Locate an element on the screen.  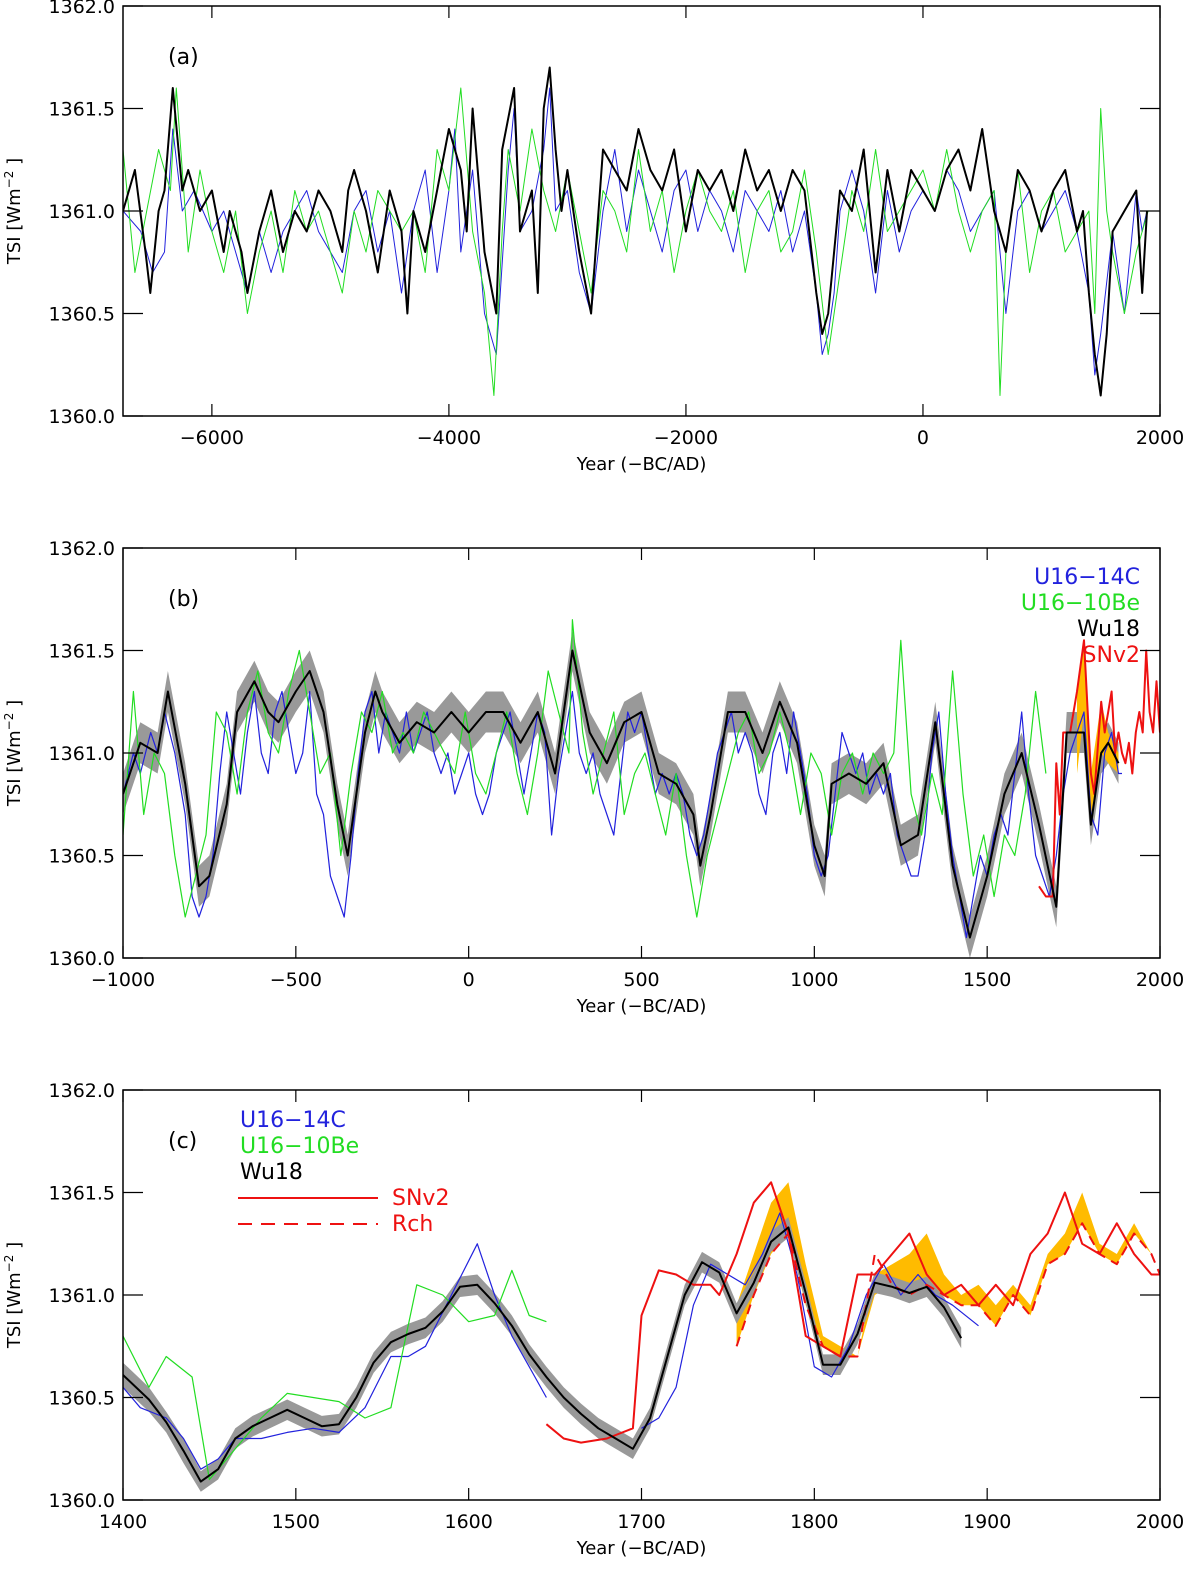
x-tick-label: 1600 is located at coordinates (468, 1522).